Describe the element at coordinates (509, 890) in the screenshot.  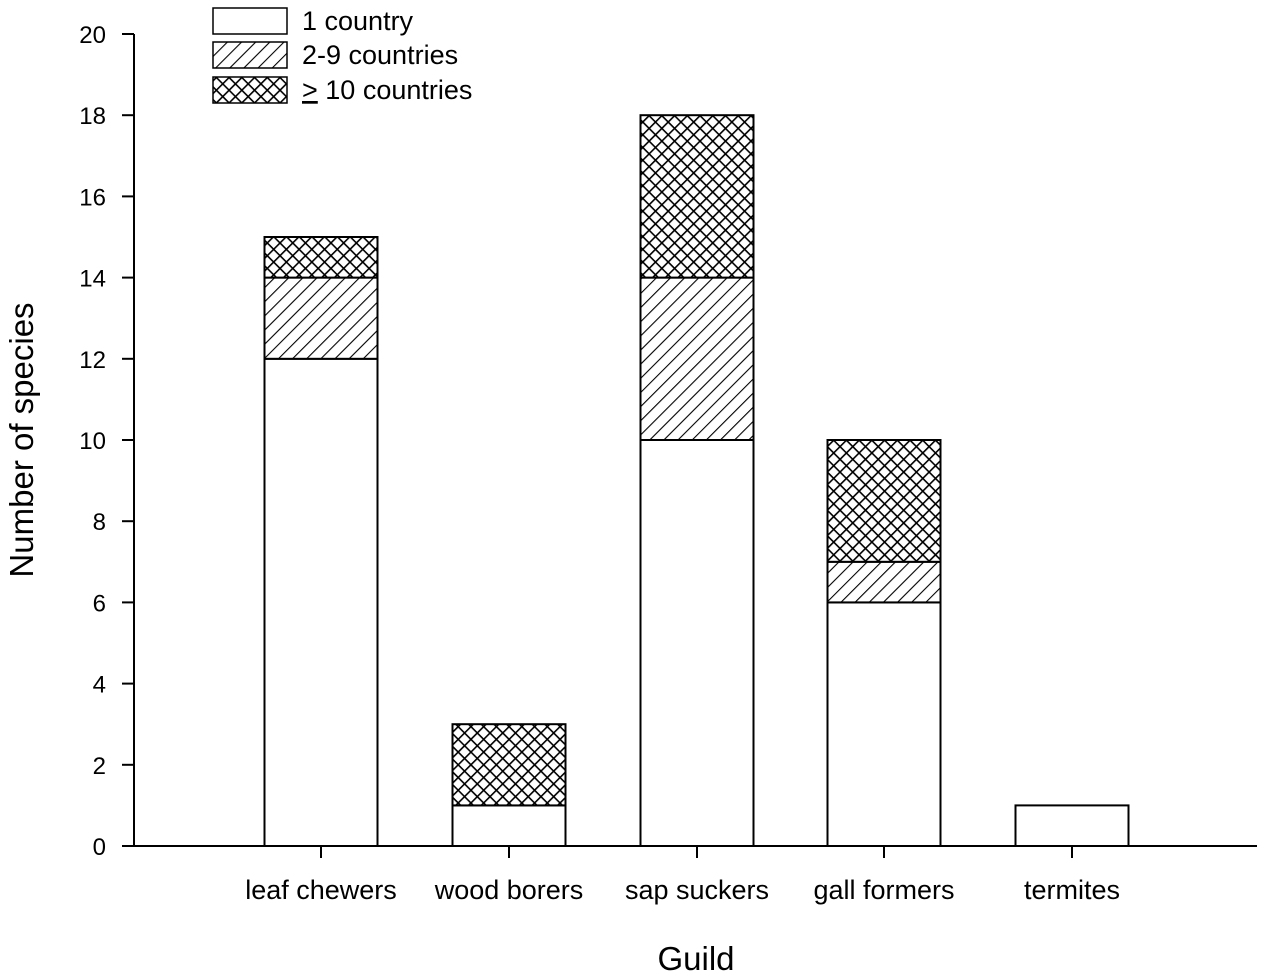
I see `x-tick-label: wood borers` at that location.